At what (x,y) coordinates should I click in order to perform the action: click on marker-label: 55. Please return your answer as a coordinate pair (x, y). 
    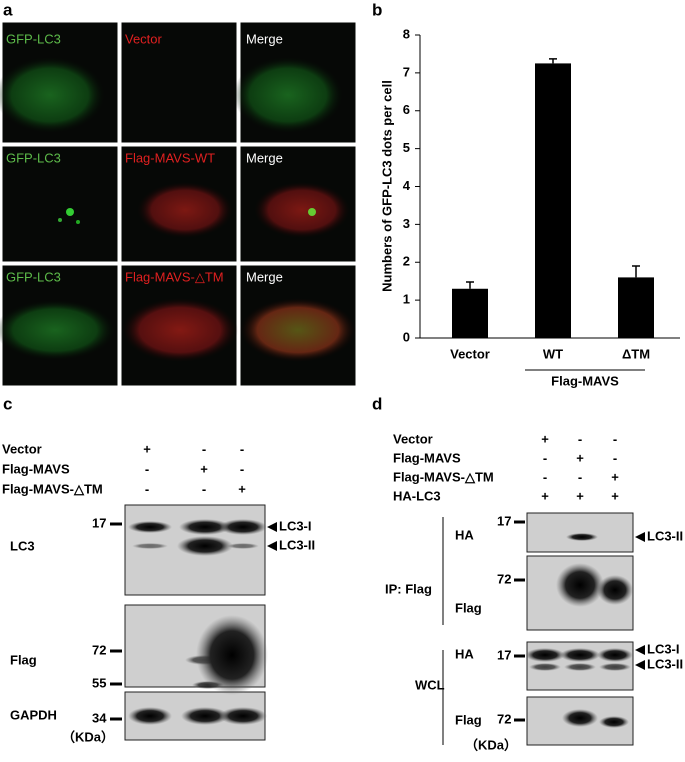
    Looking at the image, I should click on (99, 682).